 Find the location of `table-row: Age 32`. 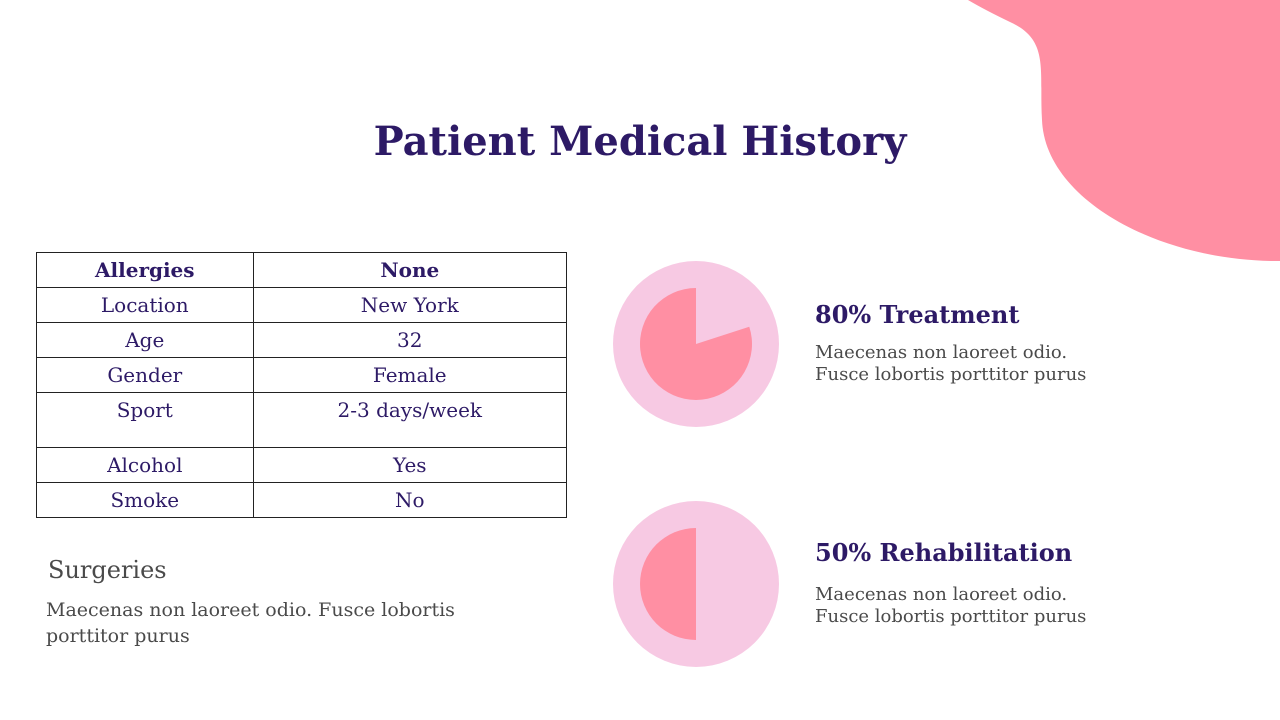

table-row: Age 32 is located at coordinates (302, 340).